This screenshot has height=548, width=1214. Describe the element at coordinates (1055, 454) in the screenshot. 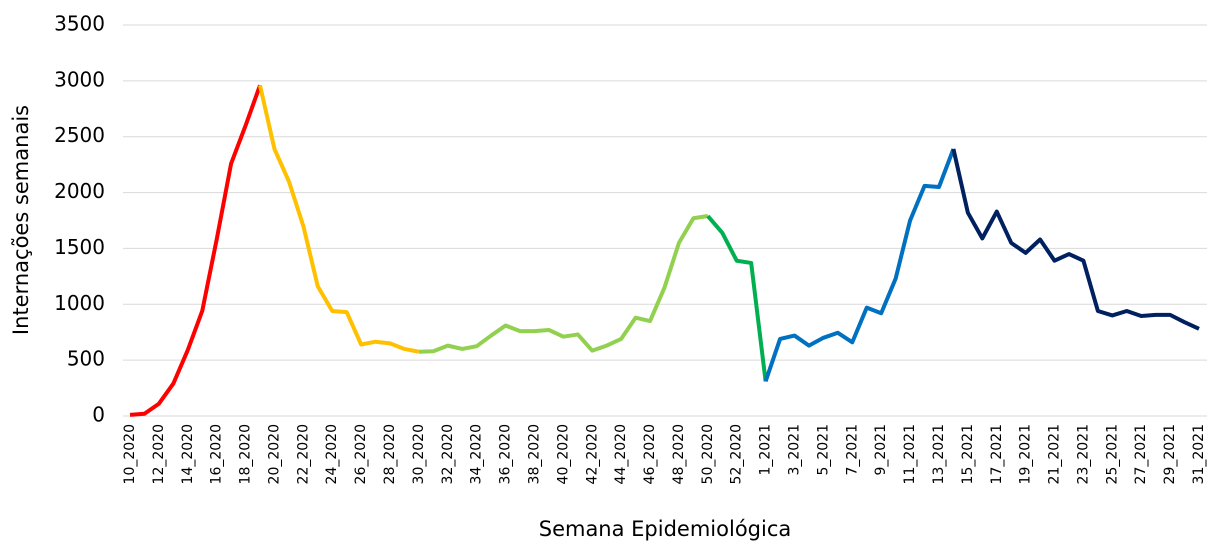

I see `x-tick-label: 21_2021` at that location.